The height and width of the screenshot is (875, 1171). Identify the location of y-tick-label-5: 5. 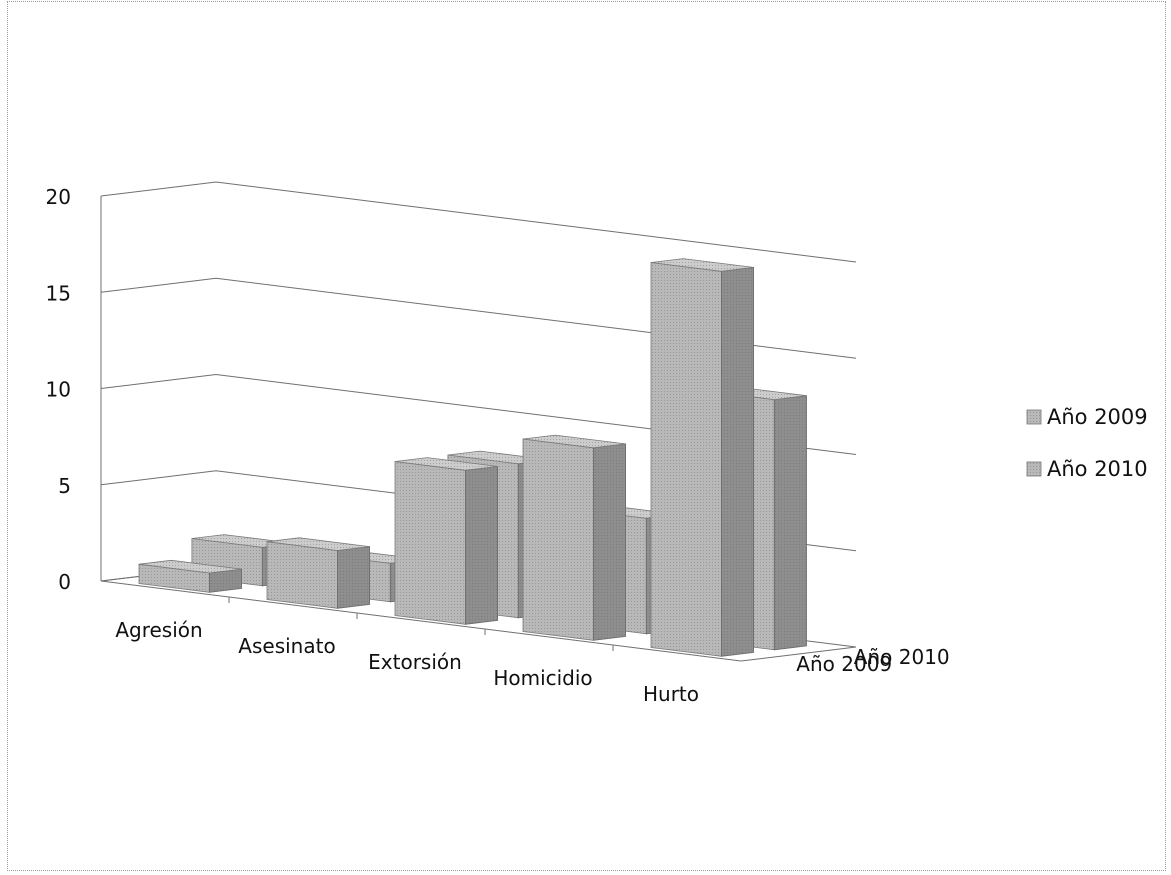
(64, 486).